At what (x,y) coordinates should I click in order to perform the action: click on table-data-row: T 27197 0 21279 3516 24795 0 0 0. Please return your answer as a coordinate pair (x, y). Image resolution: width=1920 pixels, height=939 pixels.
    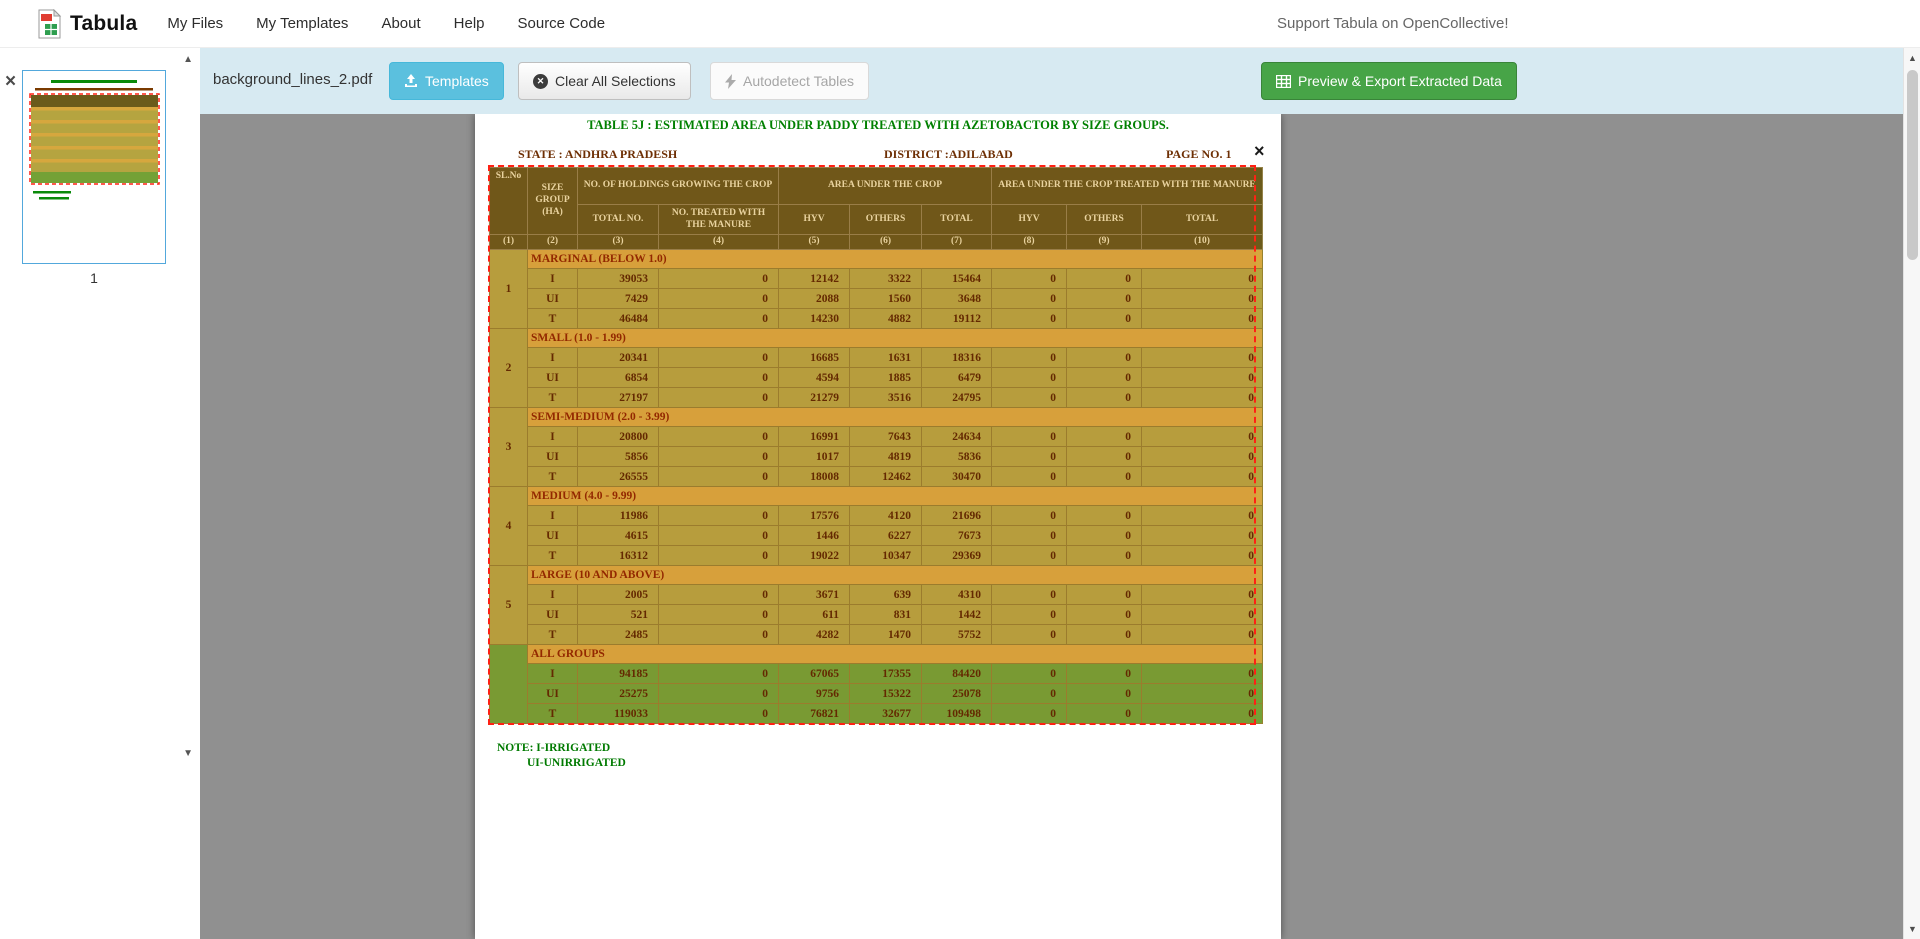
    Looking at the image, I should click on (877, 397).